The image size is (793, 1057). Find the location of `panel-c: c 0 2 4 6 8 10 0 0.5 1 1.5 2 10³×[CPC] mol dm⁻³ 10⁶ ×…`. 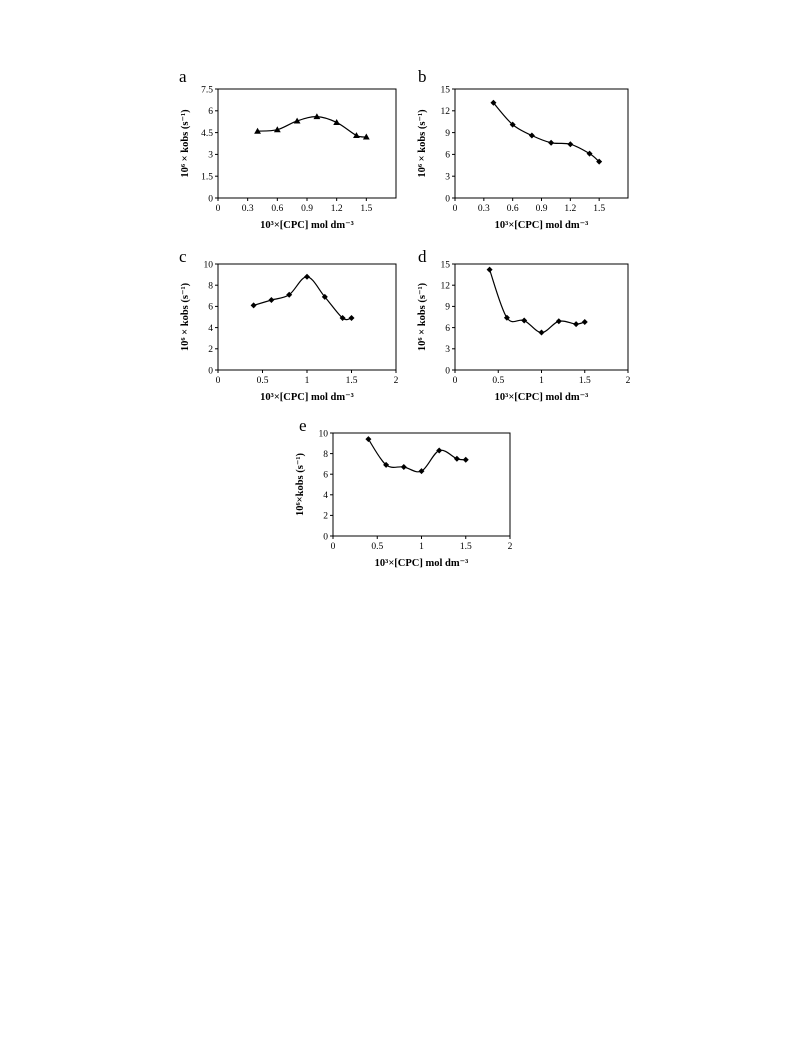

panel-c: c 0 2 4 6 8 10 0 0.5 1 1.5 2 10³×[CPC] mol dm⁻³ 10⁶ ×… is located at coordinates (289, 325).